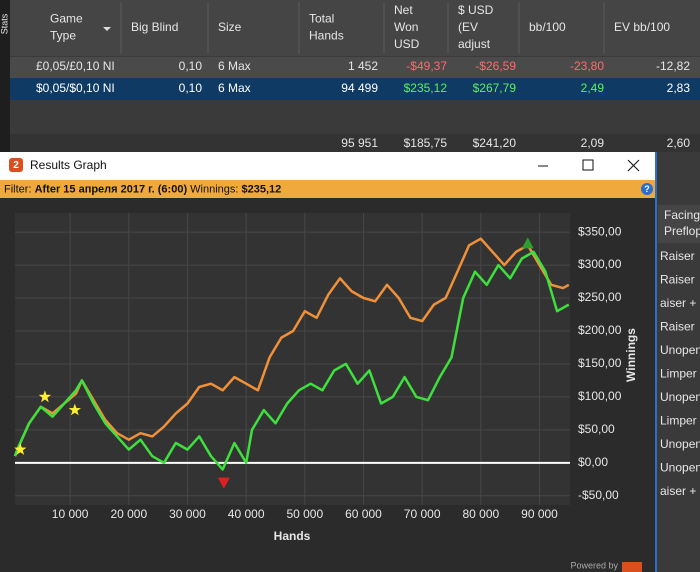  Describe the element at coordinates (426, 143) in the screenshot. I see `total-cell: $185,75` at that location.